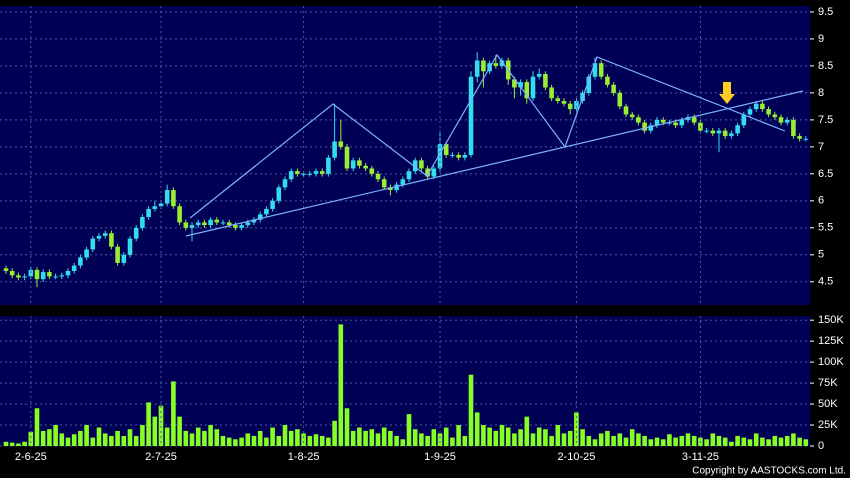 The image size is (850, 478). Describe the element at coordinates (821, 446) in the screenshot. I see `y-tick-label: 0` at that location.